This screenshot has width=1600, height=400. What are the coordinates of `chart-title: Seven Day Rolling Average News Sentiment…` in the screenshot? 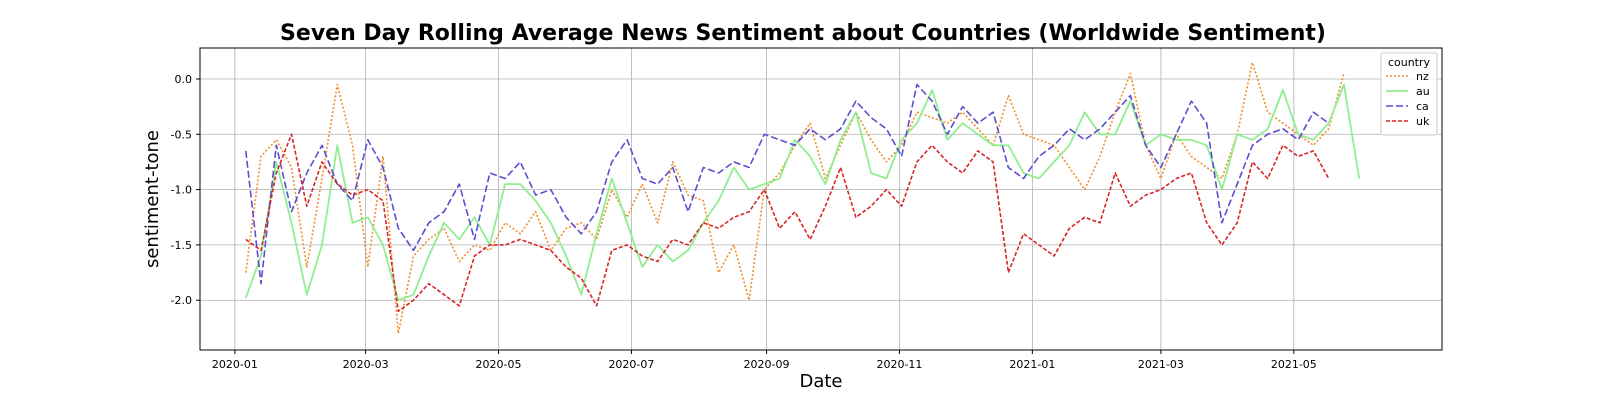 It's located at (803, 33).